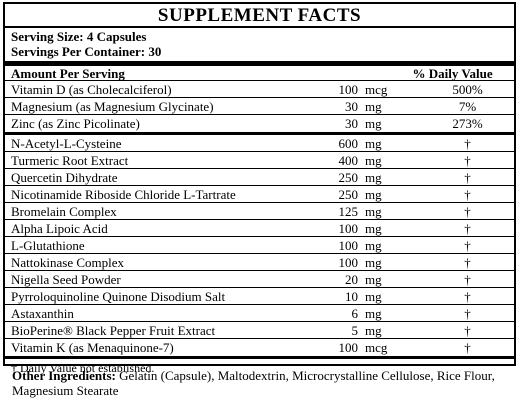  What do you see at coordinates (348, 160) in the screenshot?
I see `ingredient-amount: 400` at bounding box center [348, 160].